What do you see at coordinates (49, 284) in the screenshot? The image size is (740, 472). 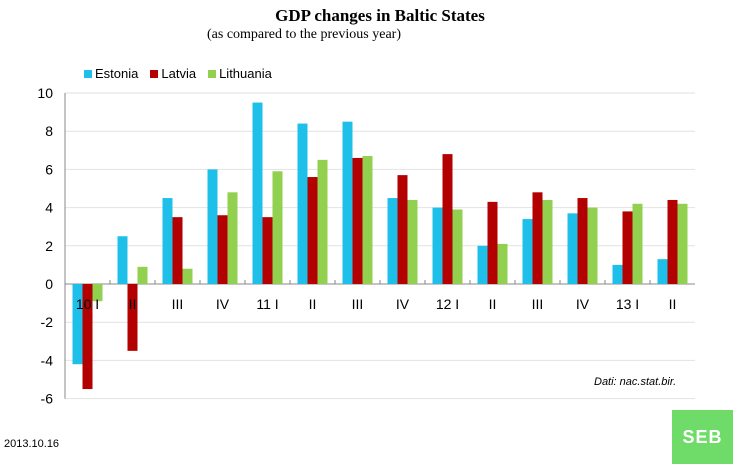 I see `y-tick-label: 0` at bounding box center [49, 284].